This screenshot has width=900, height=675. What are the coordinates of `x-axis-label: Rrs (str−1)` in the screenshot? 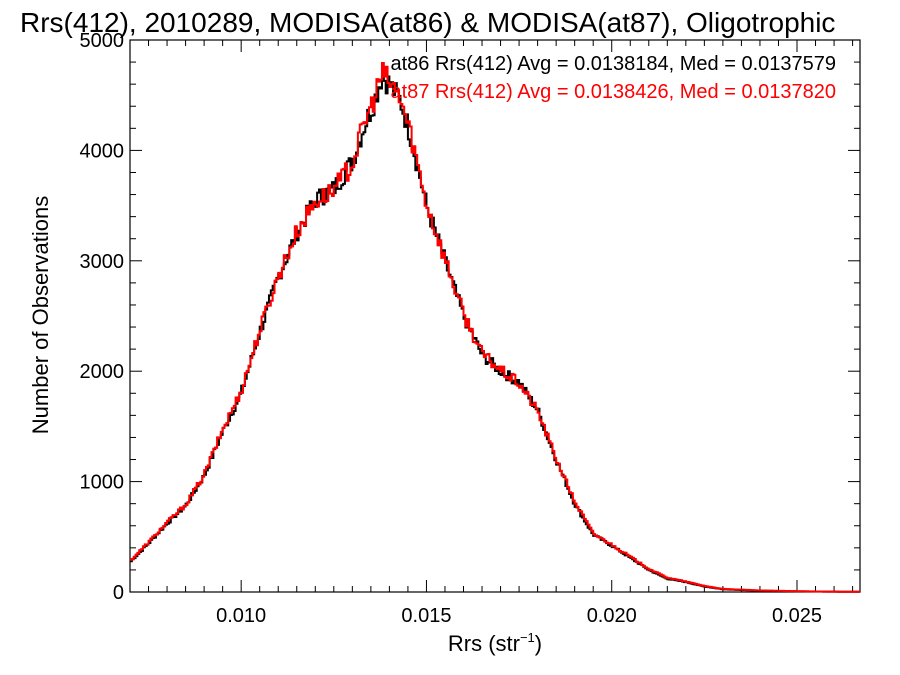 It's located at (495, 643).